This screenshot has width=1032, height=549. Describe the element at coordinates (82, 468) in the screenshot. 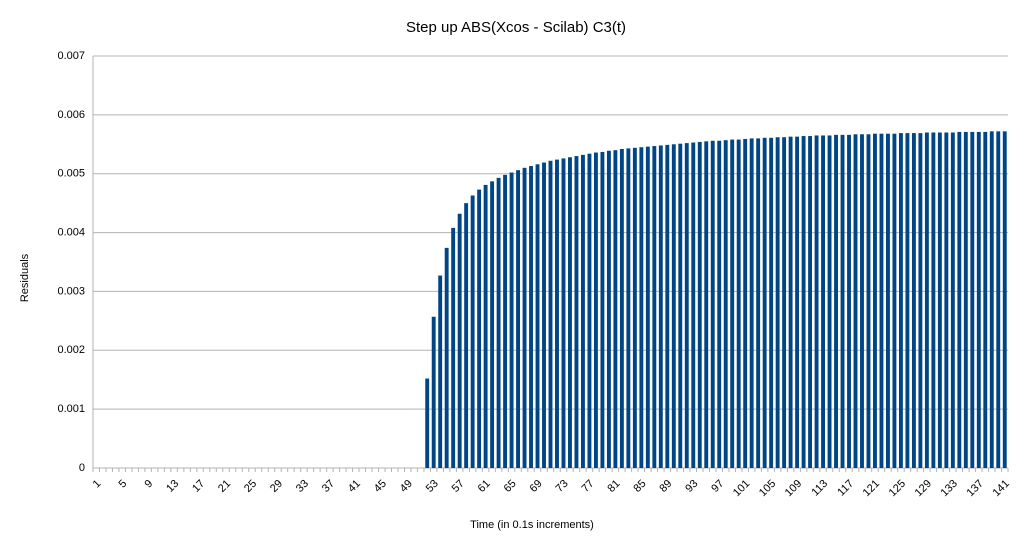

I see `y-tick-label: 0` at that location.